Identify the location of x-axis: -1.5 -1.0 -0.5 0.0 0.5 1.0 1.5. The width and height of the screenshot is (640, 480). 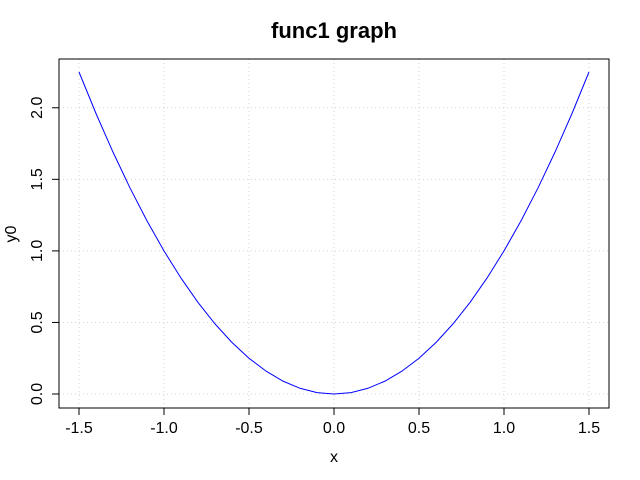
(332, 422).